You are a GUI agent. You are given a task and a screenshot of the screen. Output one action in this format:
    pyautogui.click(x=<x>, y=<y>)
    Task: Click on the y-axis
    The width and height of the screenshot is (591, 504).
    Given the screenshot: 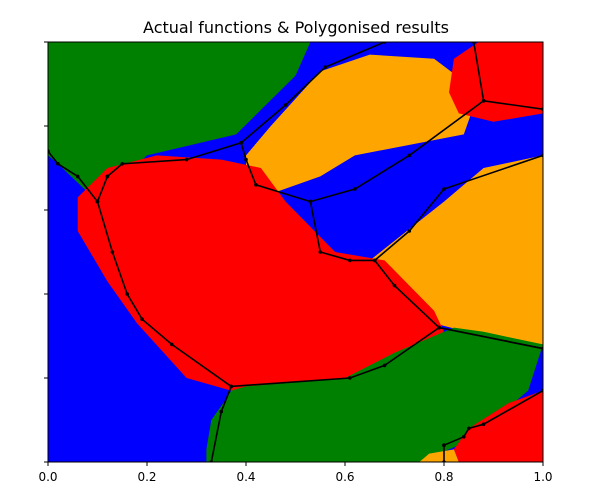 What is the action you would take?
    pyautogui.click(x=46, y=252)
    